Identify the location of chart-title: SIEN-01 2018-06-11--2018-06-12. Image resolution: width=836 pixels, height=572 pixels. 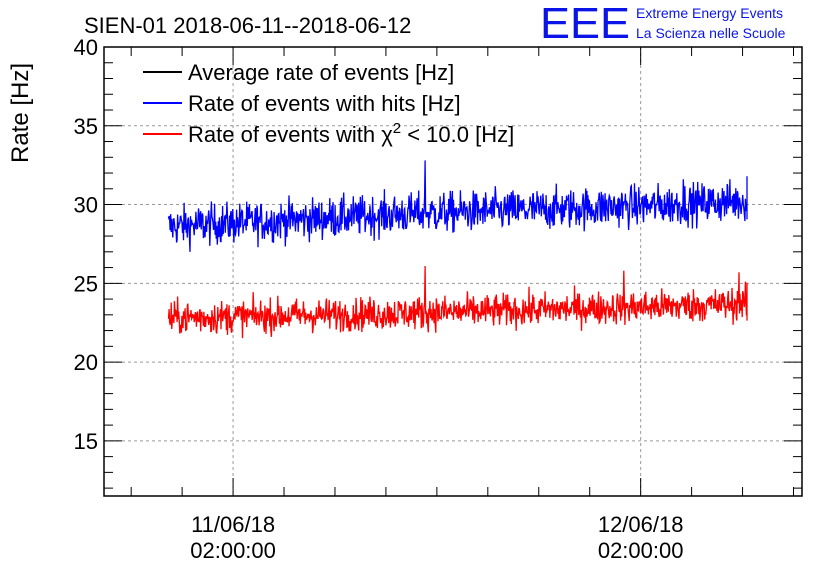
(247, 25).